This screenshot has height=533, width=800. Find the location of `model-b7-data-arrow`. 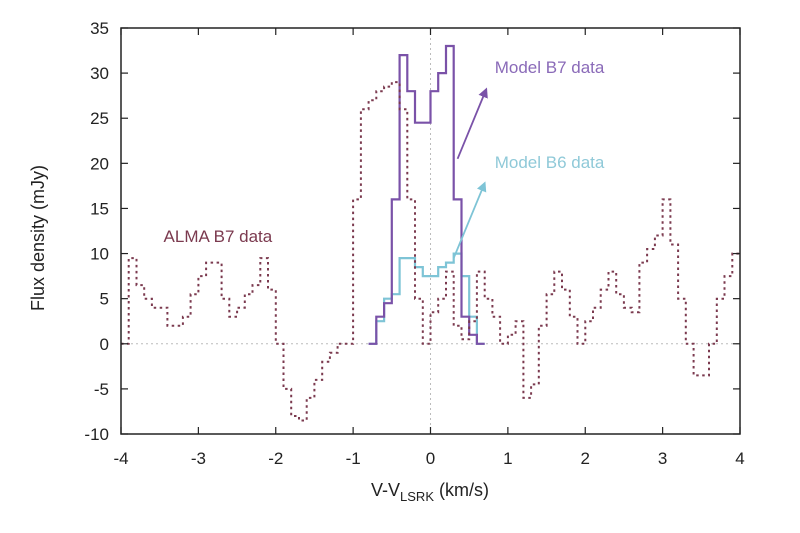

model-b7-data-arrow is located at coordinates (472, 123).